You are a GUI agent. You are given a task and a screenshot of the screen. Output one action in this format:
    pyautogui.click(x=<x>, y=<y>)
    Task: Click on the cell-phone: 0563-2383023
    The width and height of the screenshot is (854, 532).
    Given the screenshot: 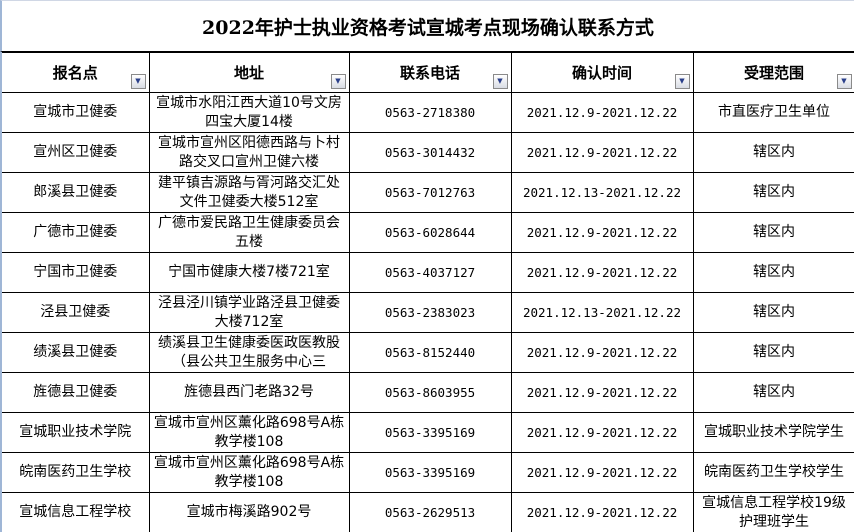 What is the action you would take?
    pyautogui.click(x=430, y=312)
    